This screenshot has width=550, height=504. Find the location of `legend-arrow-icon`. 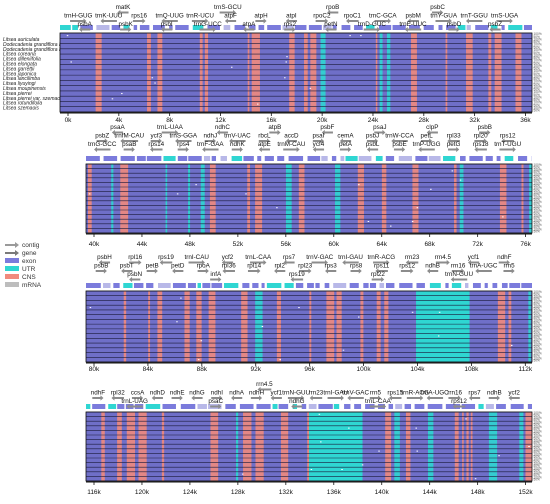

legend-arrow-icon is located at coordinates (12, 253).